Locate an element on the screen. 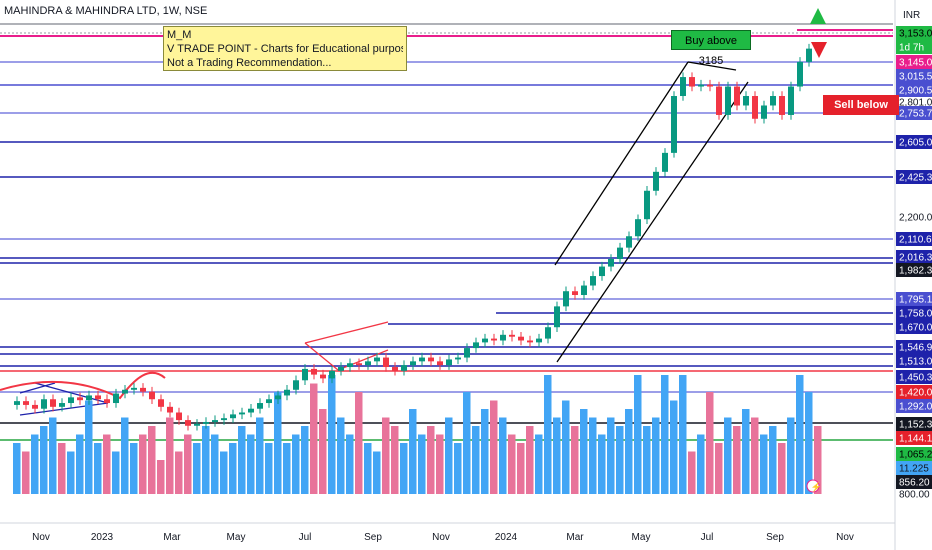 The image size is (932, 550). price-tick-label: 1,144.10 is located at coordinates (915, 439).